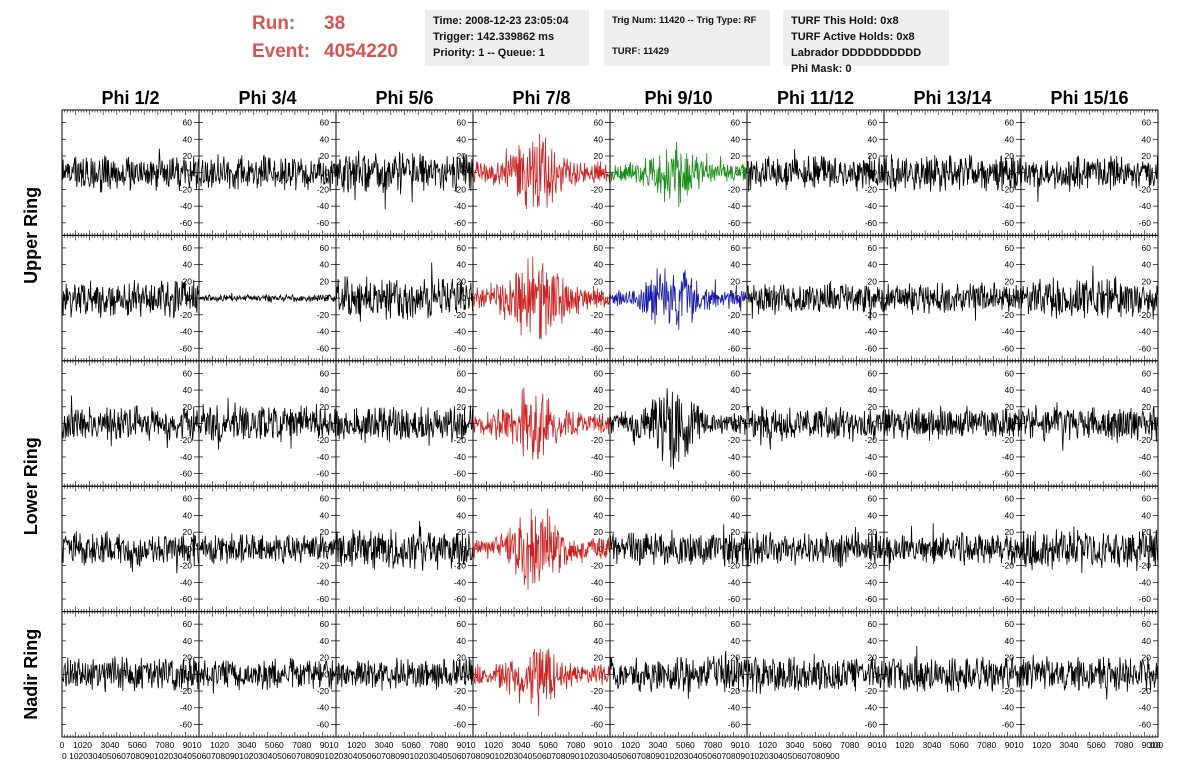 This screenshot has width=1196, height=772. I want to click on y-tick-label-r0-c1-20: 20, so click(325, 156).